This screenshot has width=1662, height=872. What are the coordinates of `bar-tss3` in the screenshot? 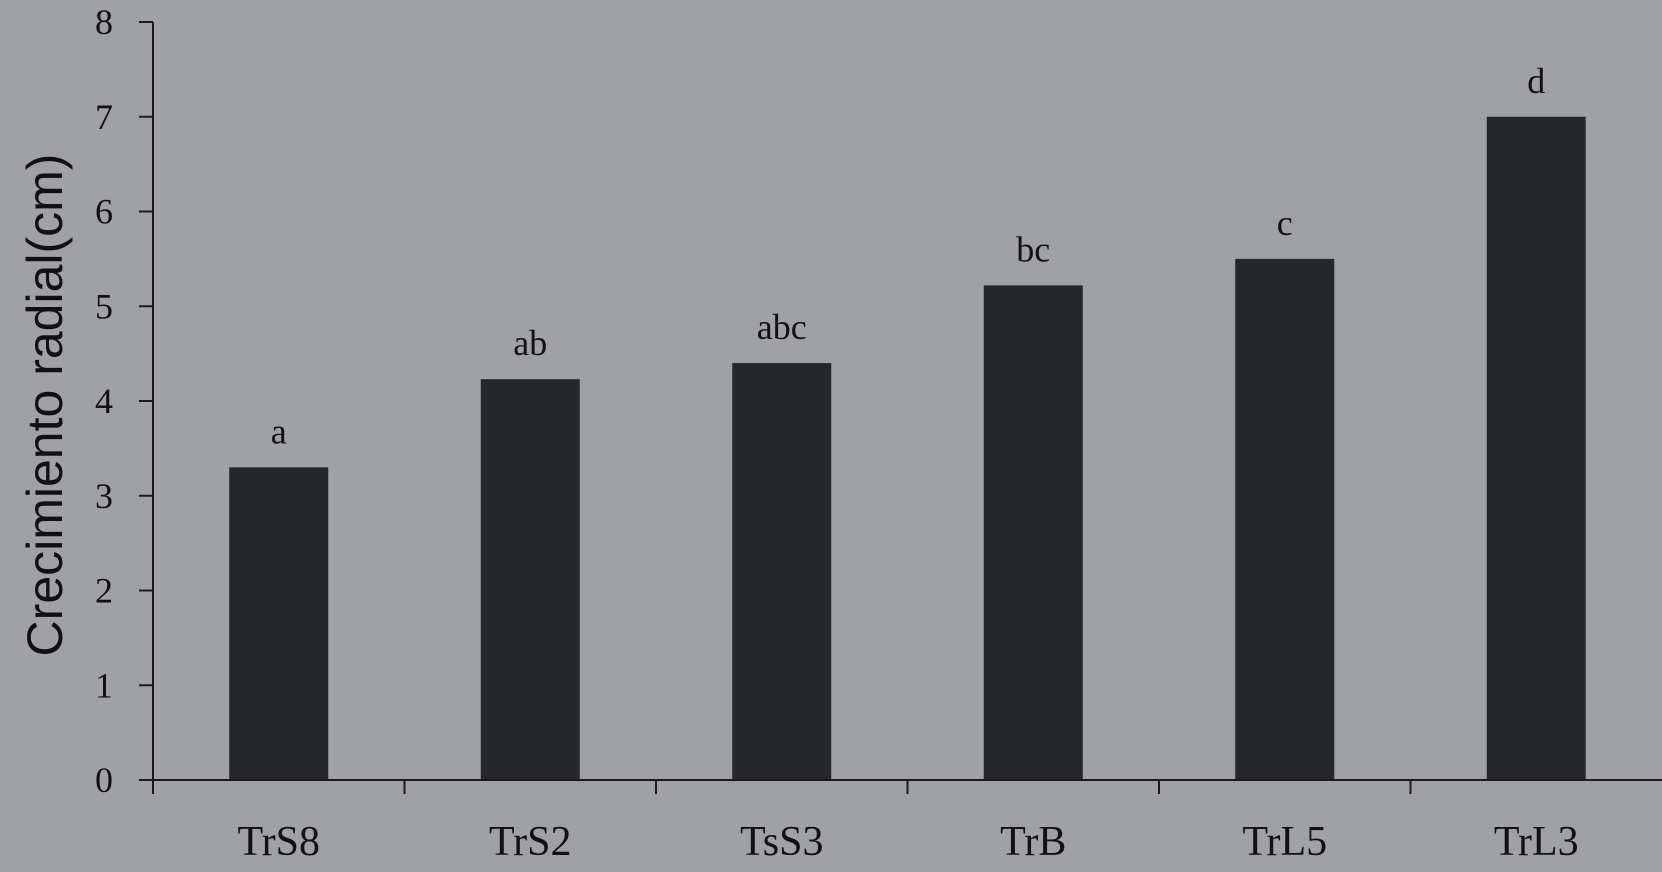 It's located at (782, 571).